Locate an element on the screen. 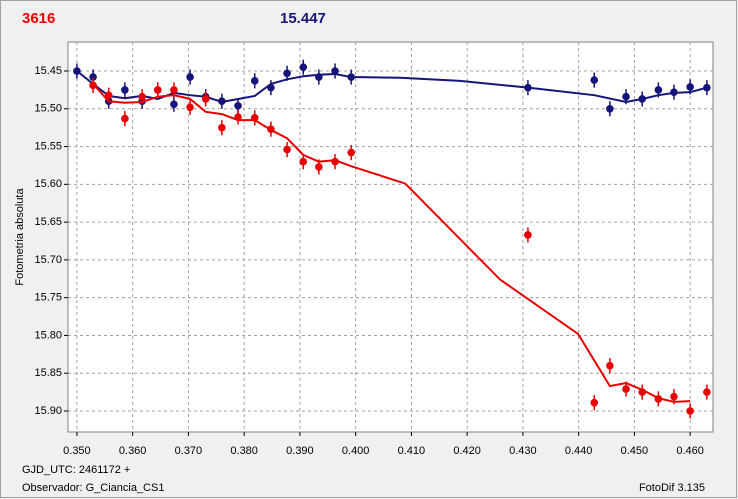 This screenshot has height=499, width=738. observer: Observador: G_Ciancia_CS1 is located at coordinates (93, 488).